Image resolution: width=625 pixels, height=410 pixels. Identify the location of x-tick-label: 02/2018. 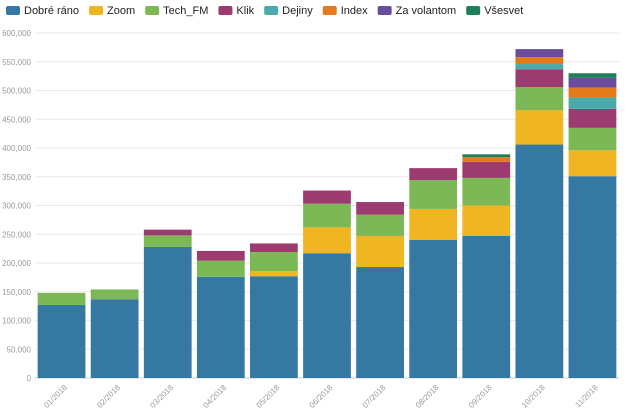
(108, 396).